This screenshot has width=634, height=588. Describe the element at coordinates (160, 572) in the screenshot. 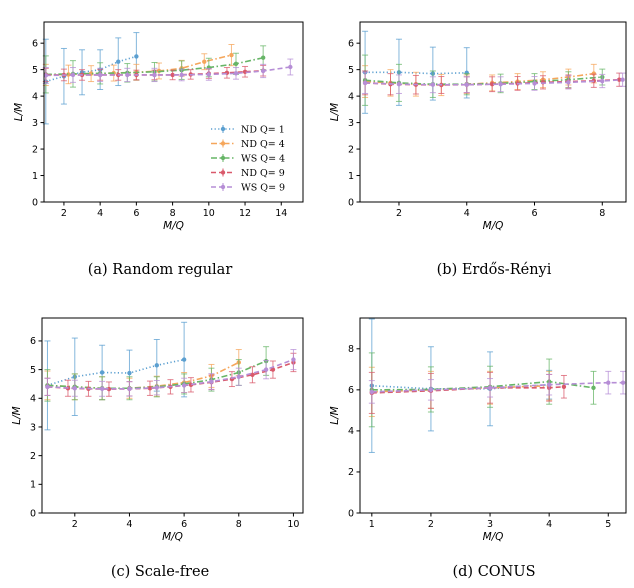

I see `subfigure-caption: (c) Scale-free` at that location.